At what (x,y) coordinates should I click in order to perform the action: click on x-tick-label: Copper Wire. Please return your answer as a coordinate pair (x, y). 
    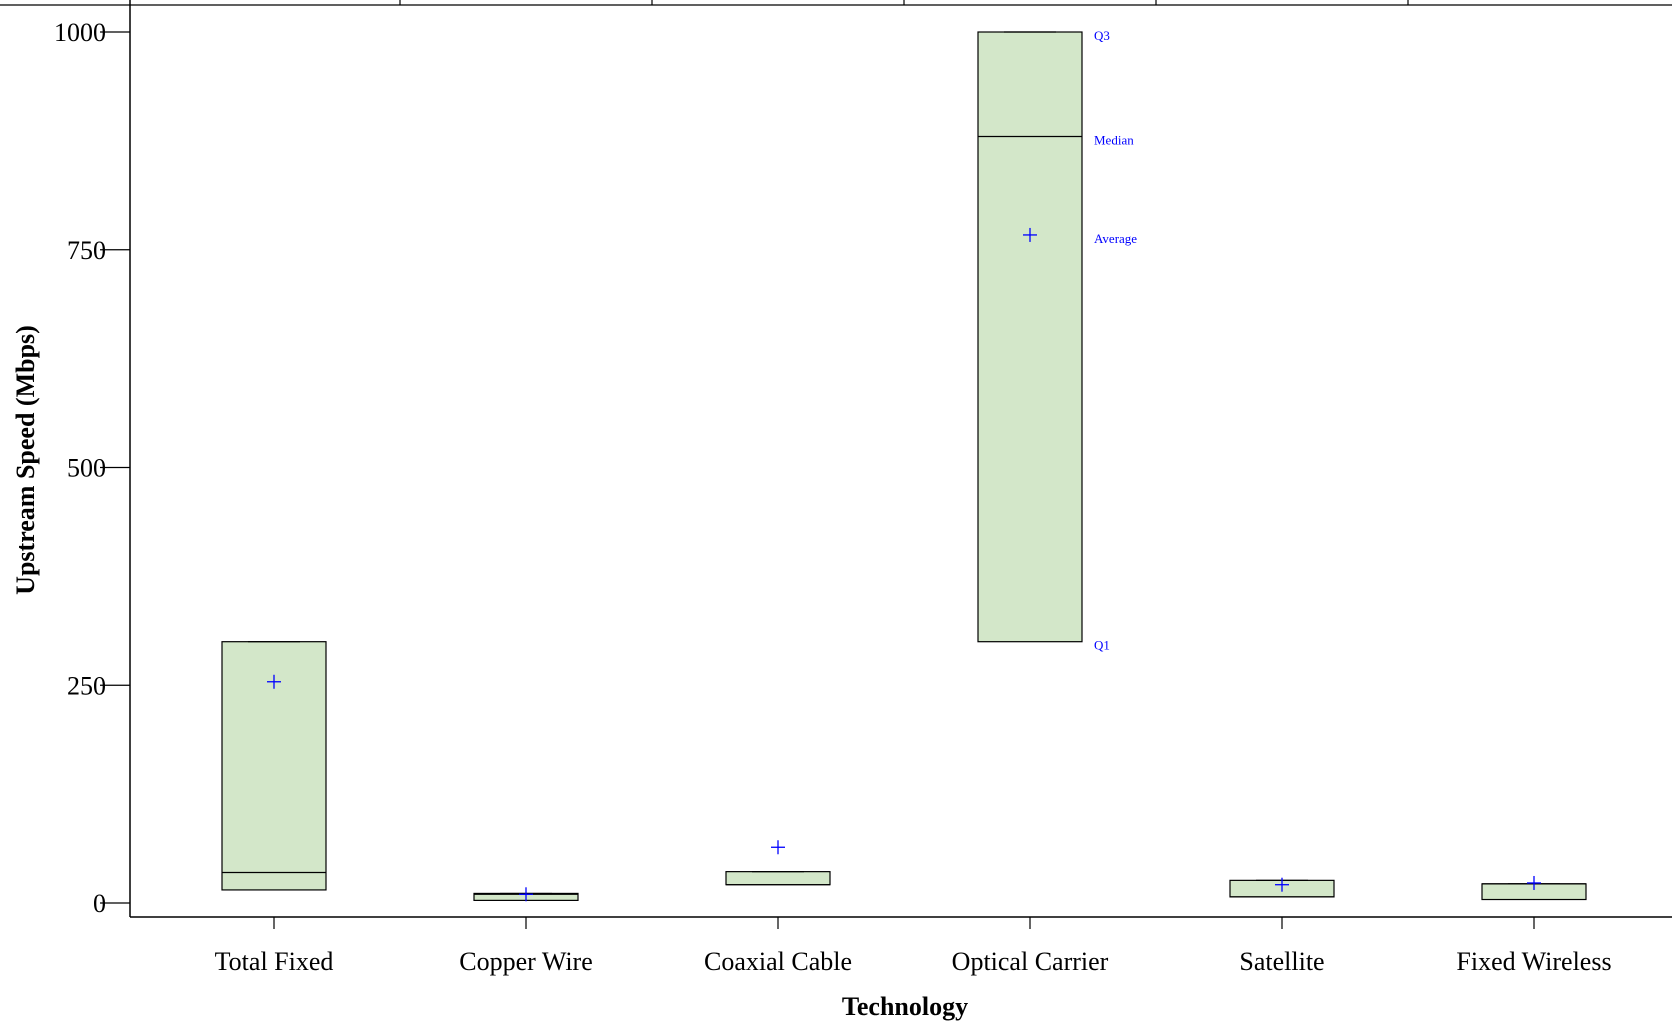
    Looking at the image, I should click on (526, 961).